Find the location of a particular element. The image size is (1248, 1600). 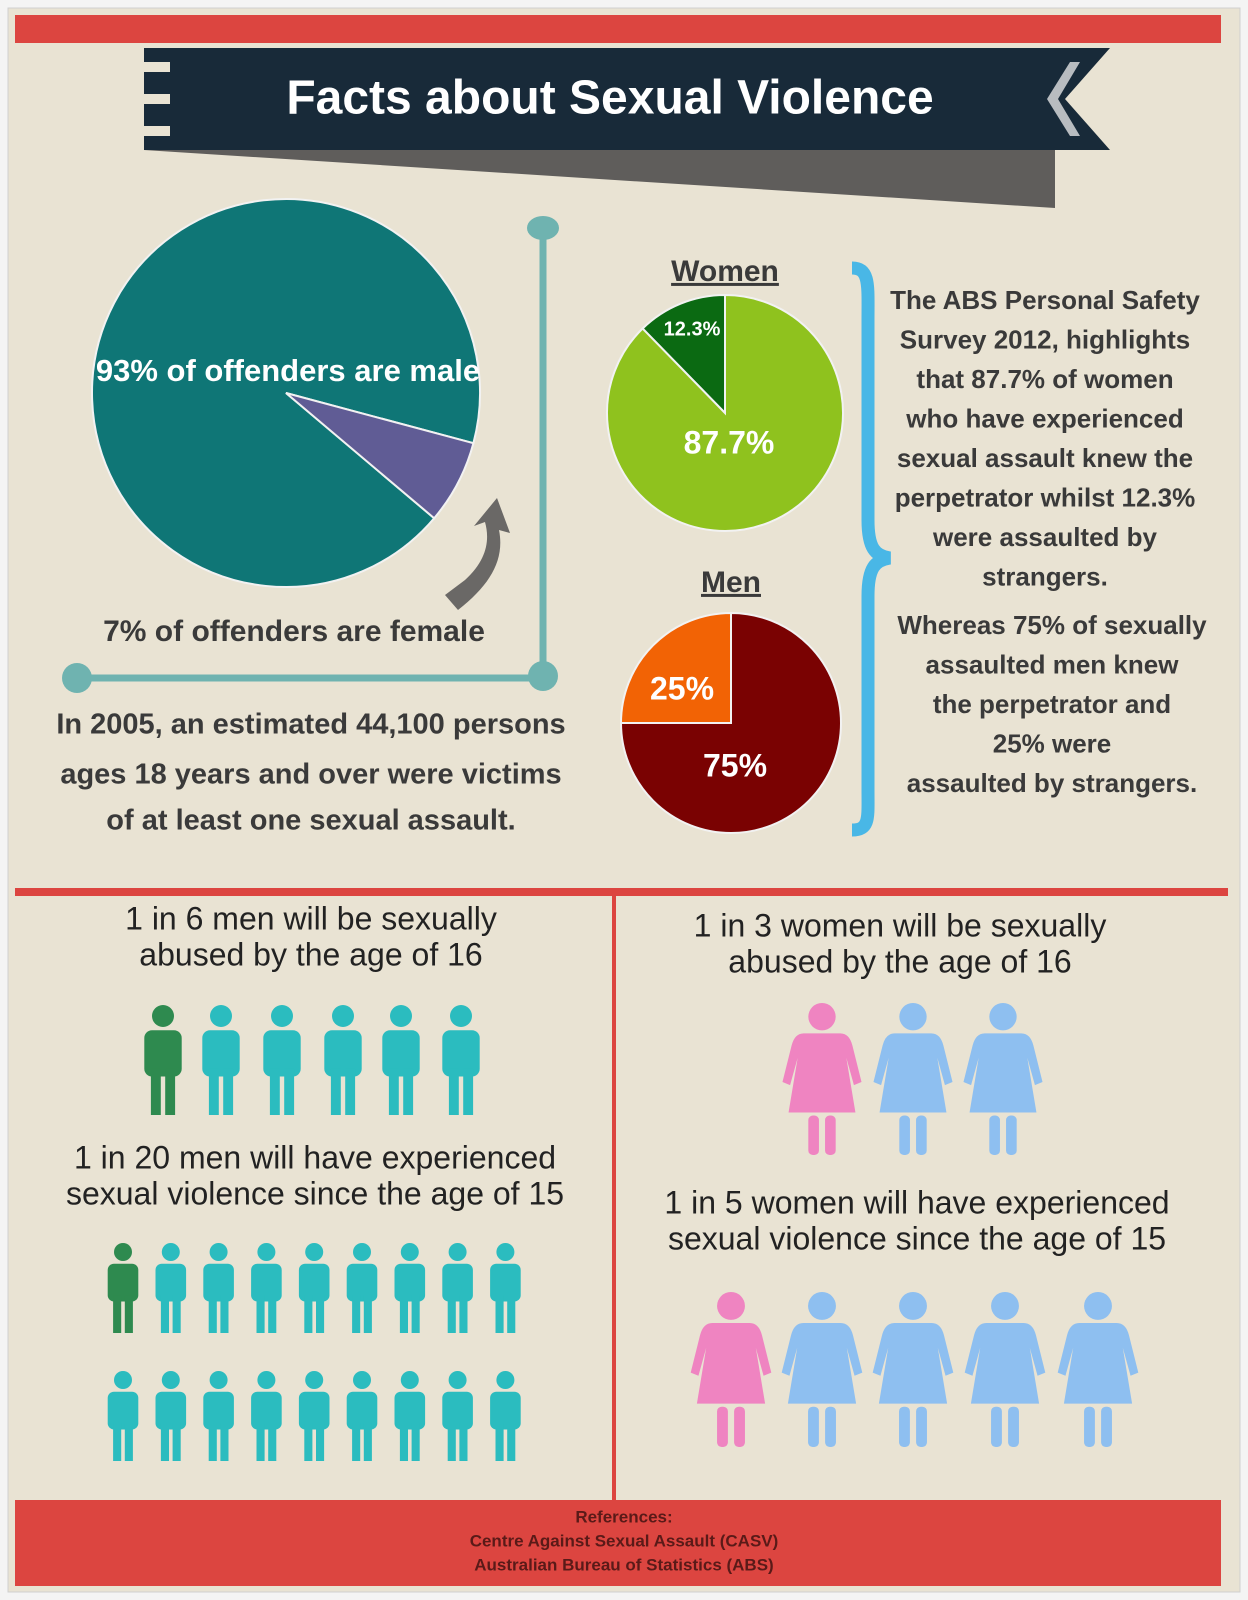

pie-title: Men is located at coordinates (731, 582).